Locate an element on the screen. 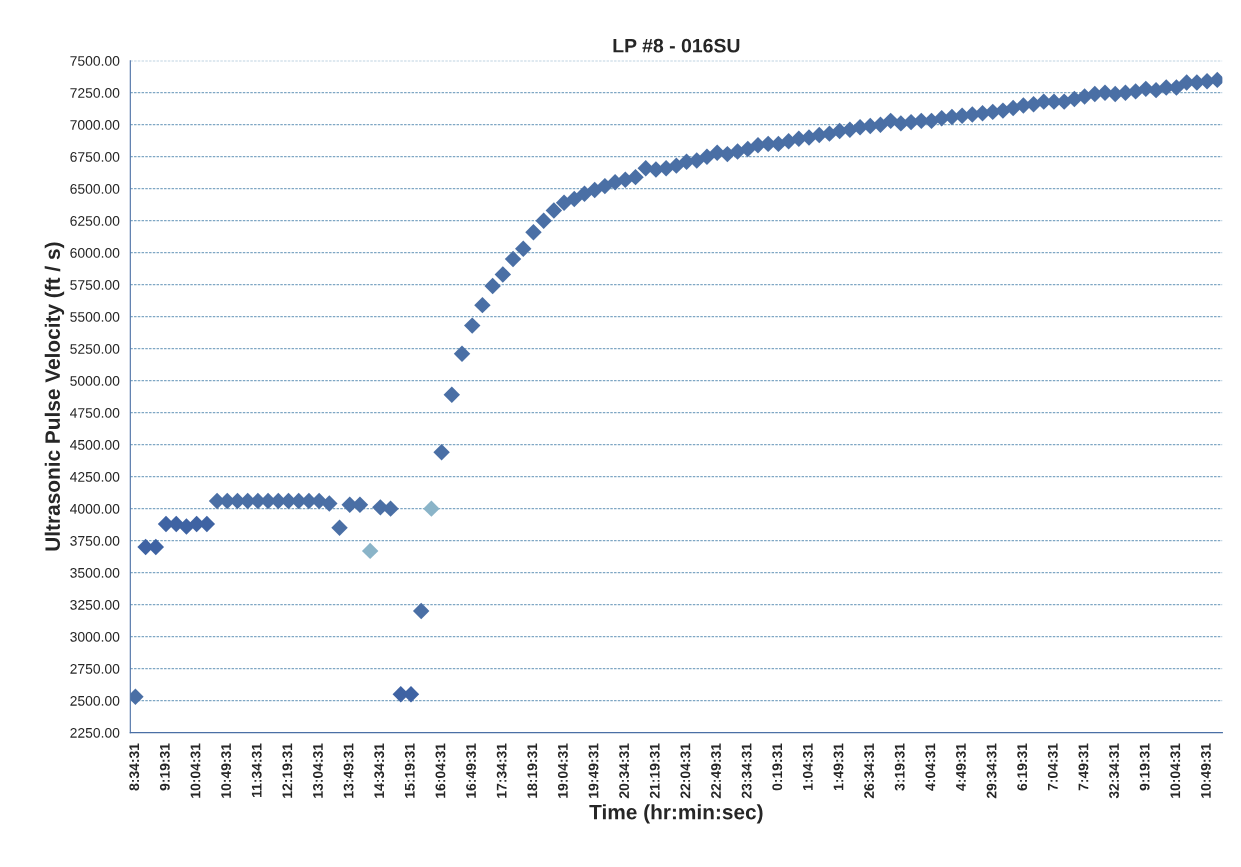 This screenshot has height=867, width=1241. y-tick-label: 2500.00 is located at coordinates (95, 700).